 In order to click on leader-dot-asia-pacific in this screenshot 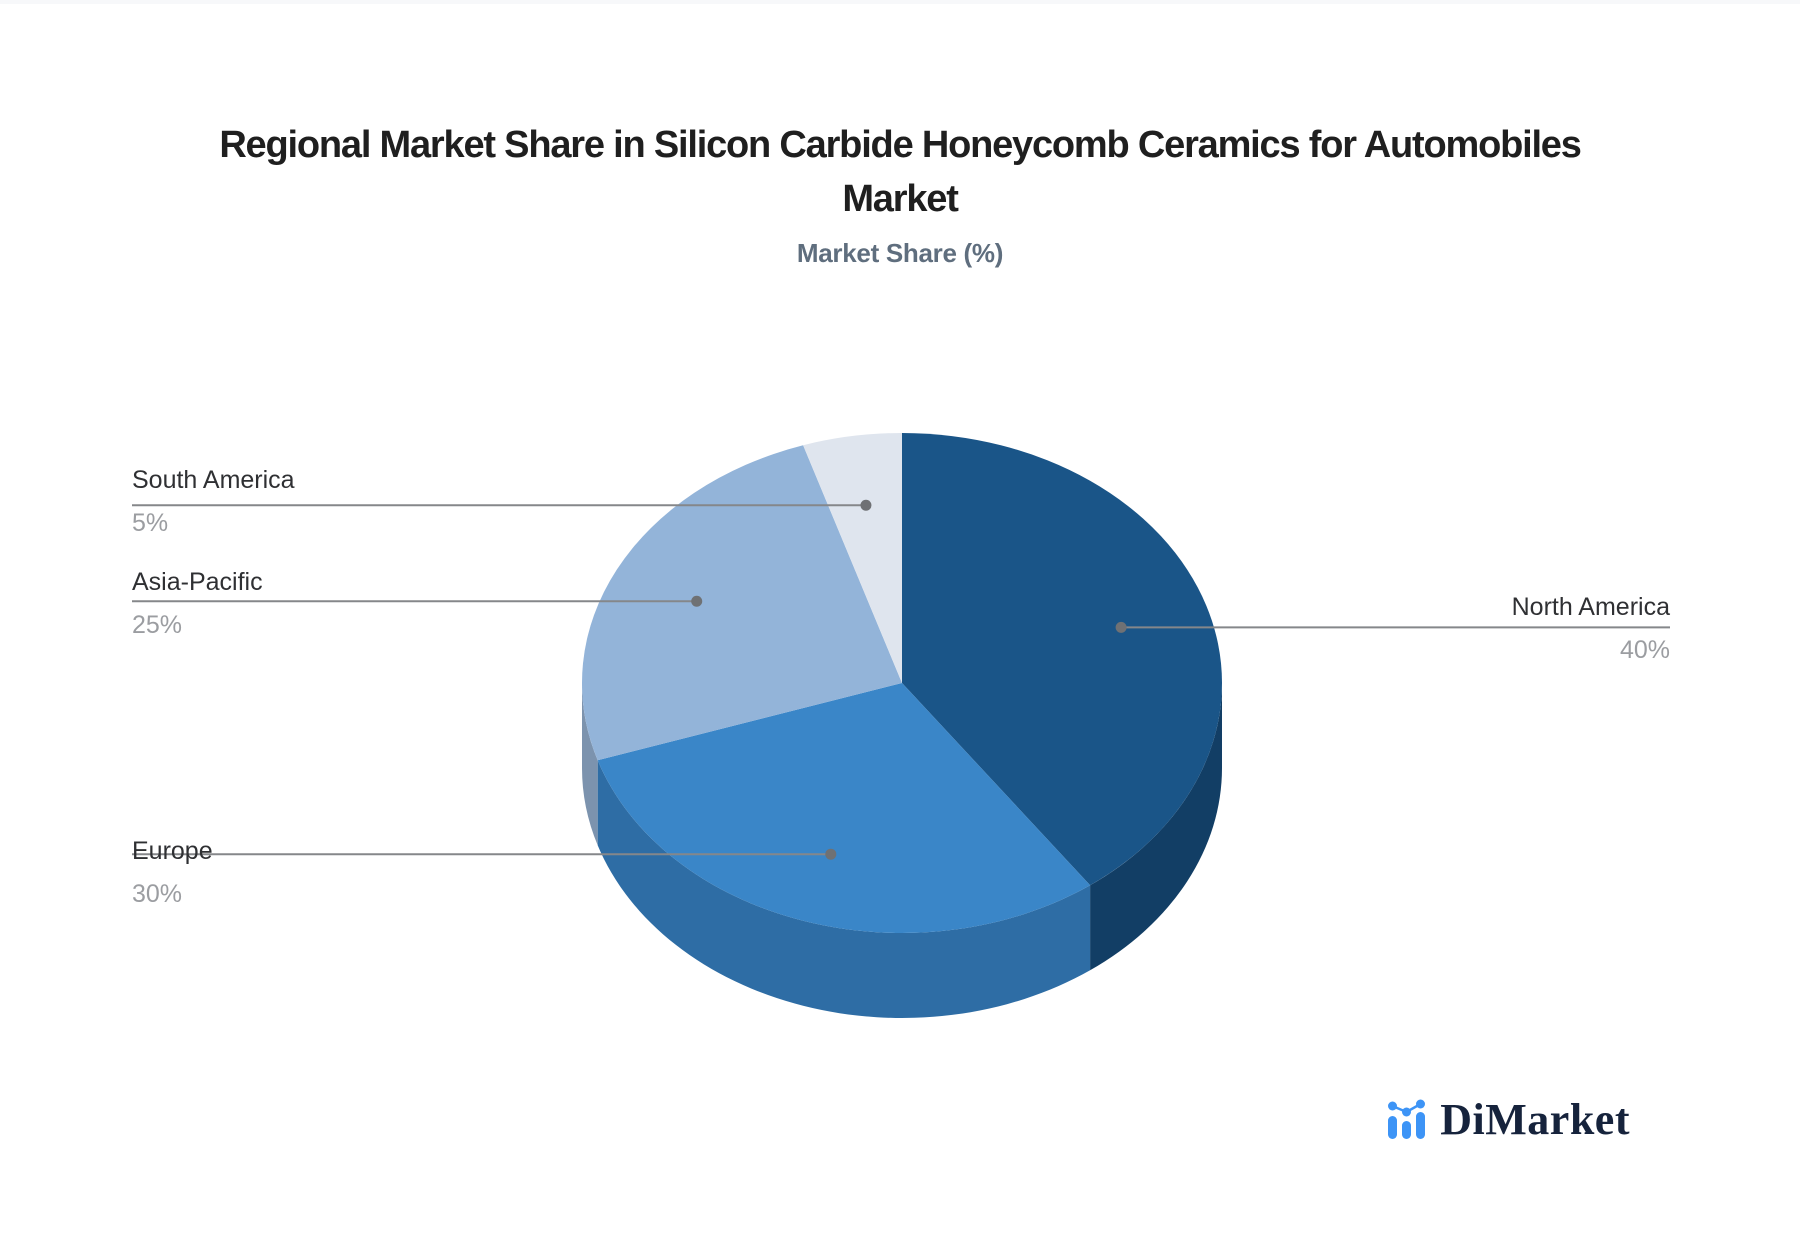, I will do `click(697, 601)`.